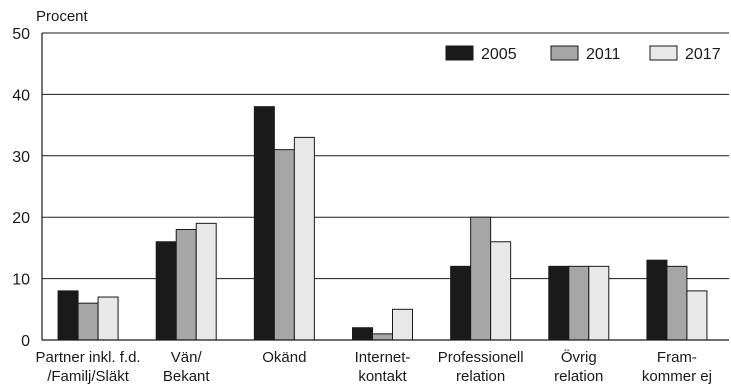 The width and height of the screenshot is (731, 392). I want to click on x-tick-label: kontakt, so click(382, 376).